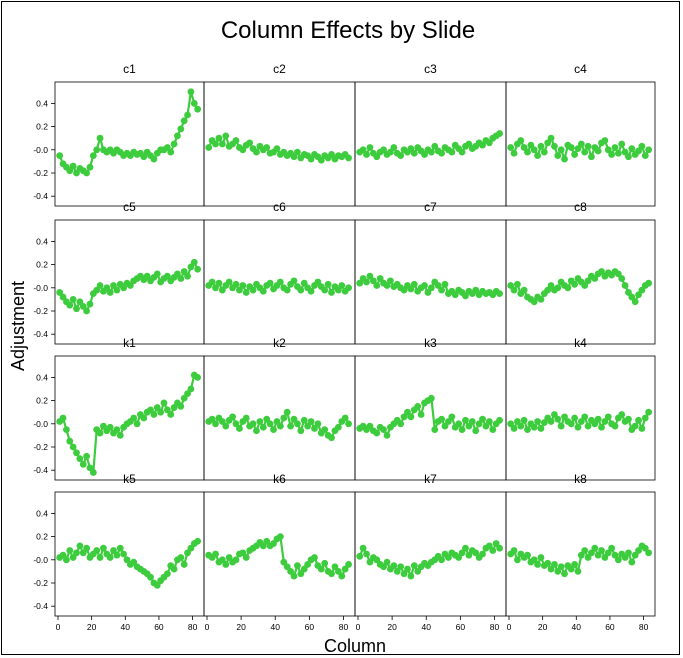 Image resolution: width=683 pixels, height=658 pixels. What do you see at coordinates (430, 343) in the screenshot?
I see `panel-label-k3: k3` at bounding box center [430, 343].